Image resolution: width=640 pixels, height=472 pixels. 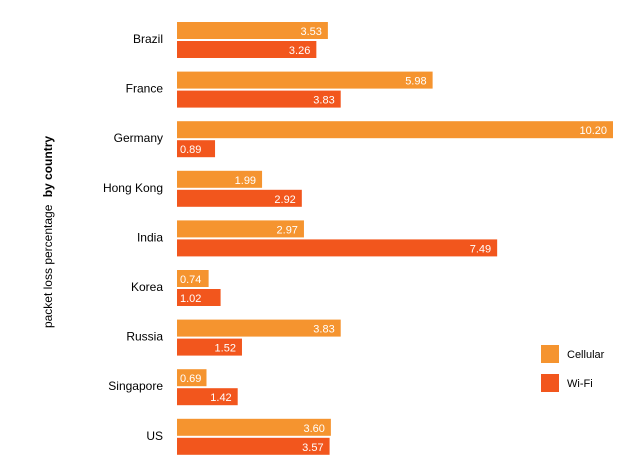 What do you see at coordinates (240, 229) in the screenshot?
I see `bar-cellular-india` at bounding box center [240, 229].